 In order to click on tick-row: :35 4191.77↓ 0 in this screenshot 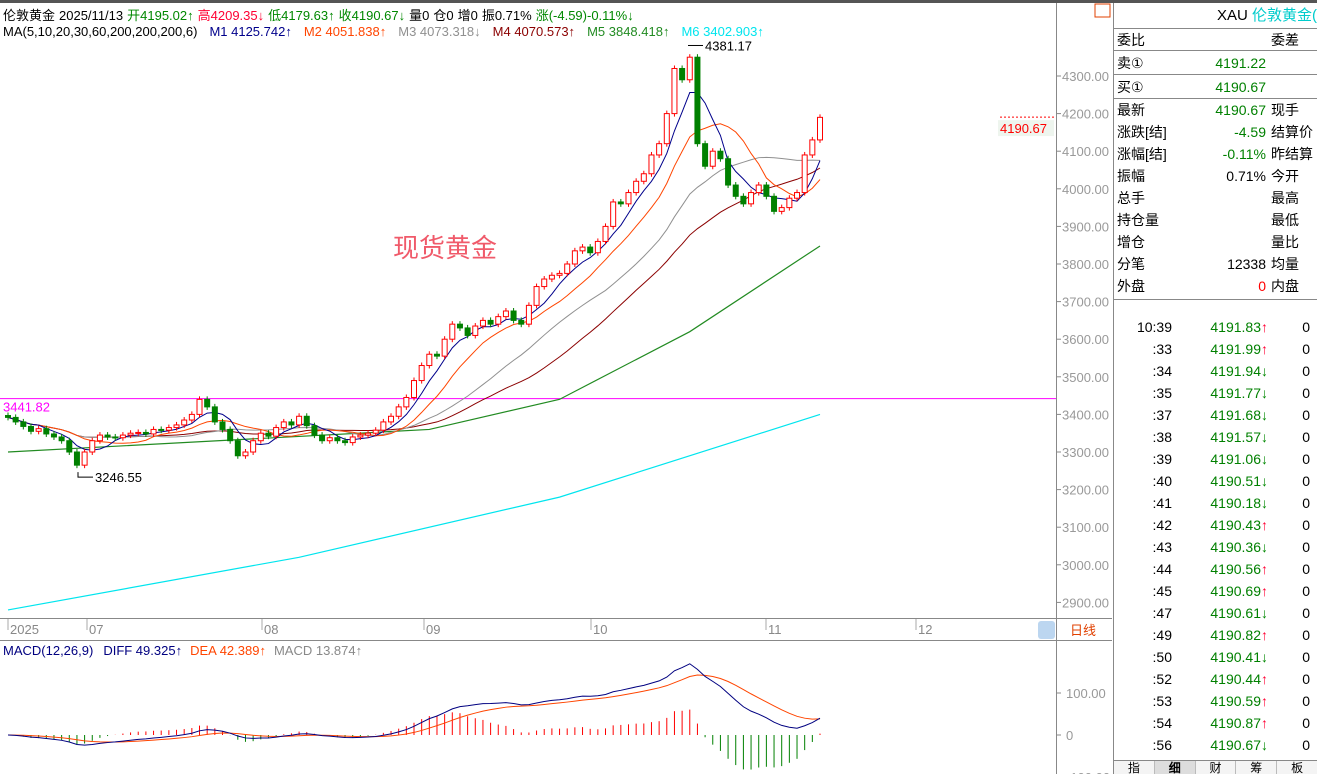, I will do `click(1215, 393)`.